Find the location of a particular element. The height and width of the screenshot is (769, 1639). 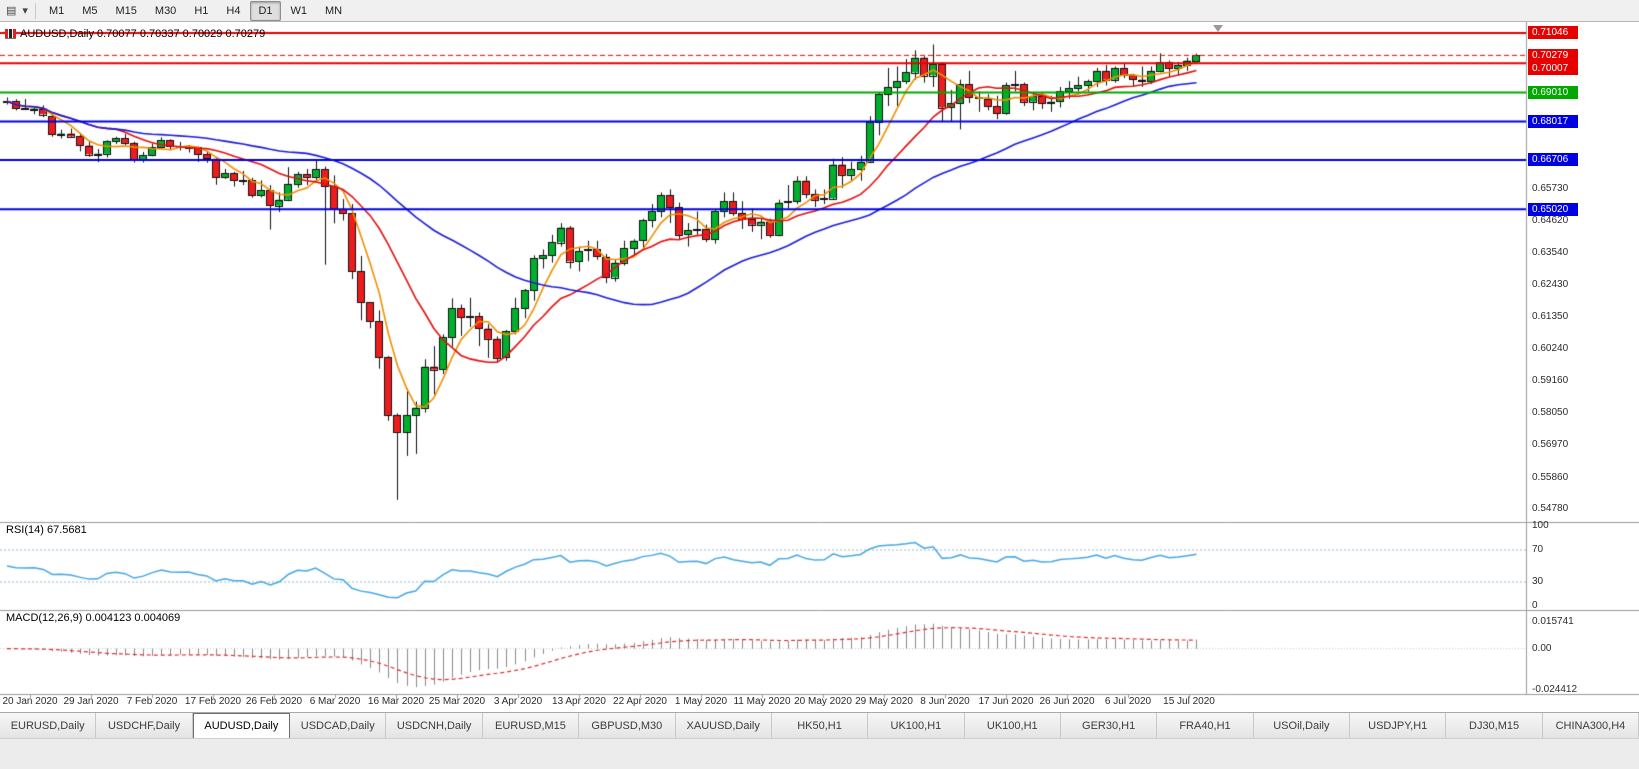

price-scale-label: 0.62430 is located at coordinates (1550, 285).